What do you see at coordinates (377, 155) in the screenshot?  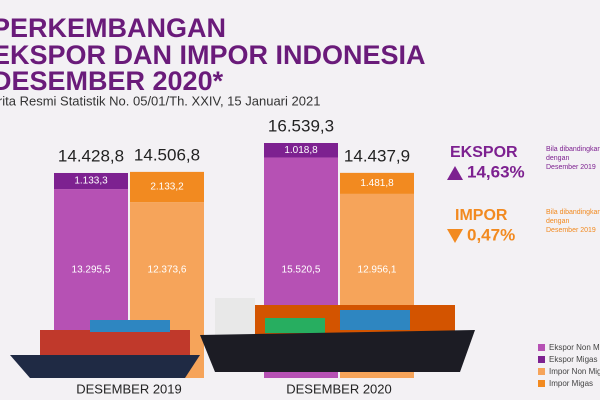 I see `total-label: 14.437,9` at bounding box center [377, 155].